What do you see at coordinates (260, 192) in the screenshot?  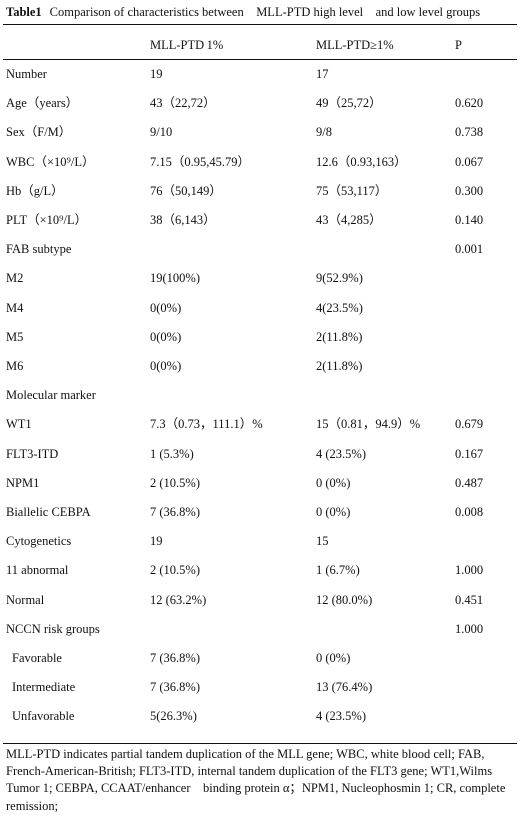 I see `table-row: Hb（g/L） 76（50,149） 75（53,117） 0.300` at bounding box center [260, 192].